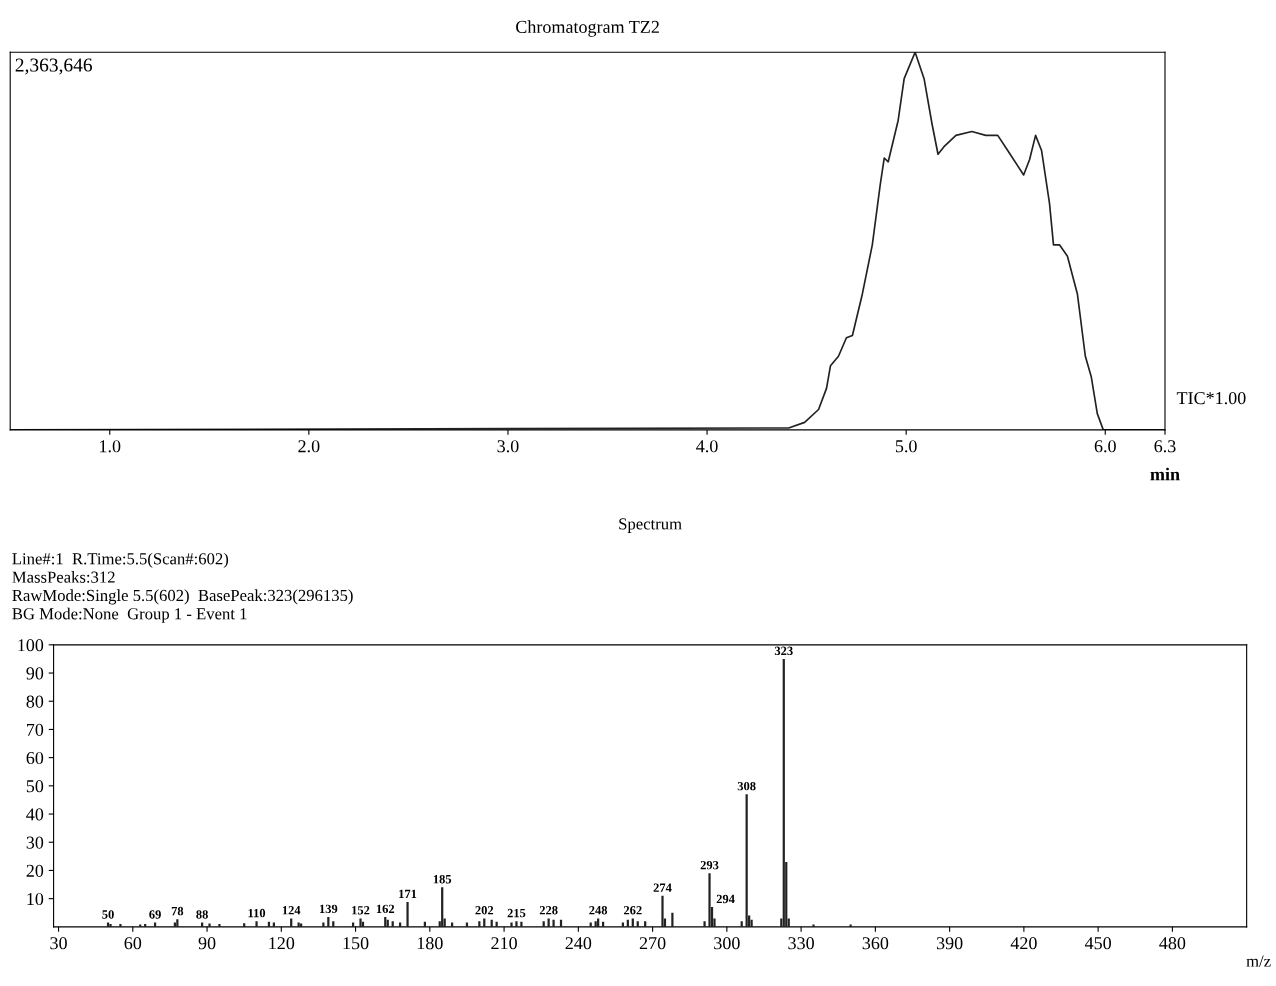 The width and height of the screenshot is (1276, 986). Describe the element at coordinates (1023, 943) in the screenshot. I see `x-tick-label: 420` at that location.